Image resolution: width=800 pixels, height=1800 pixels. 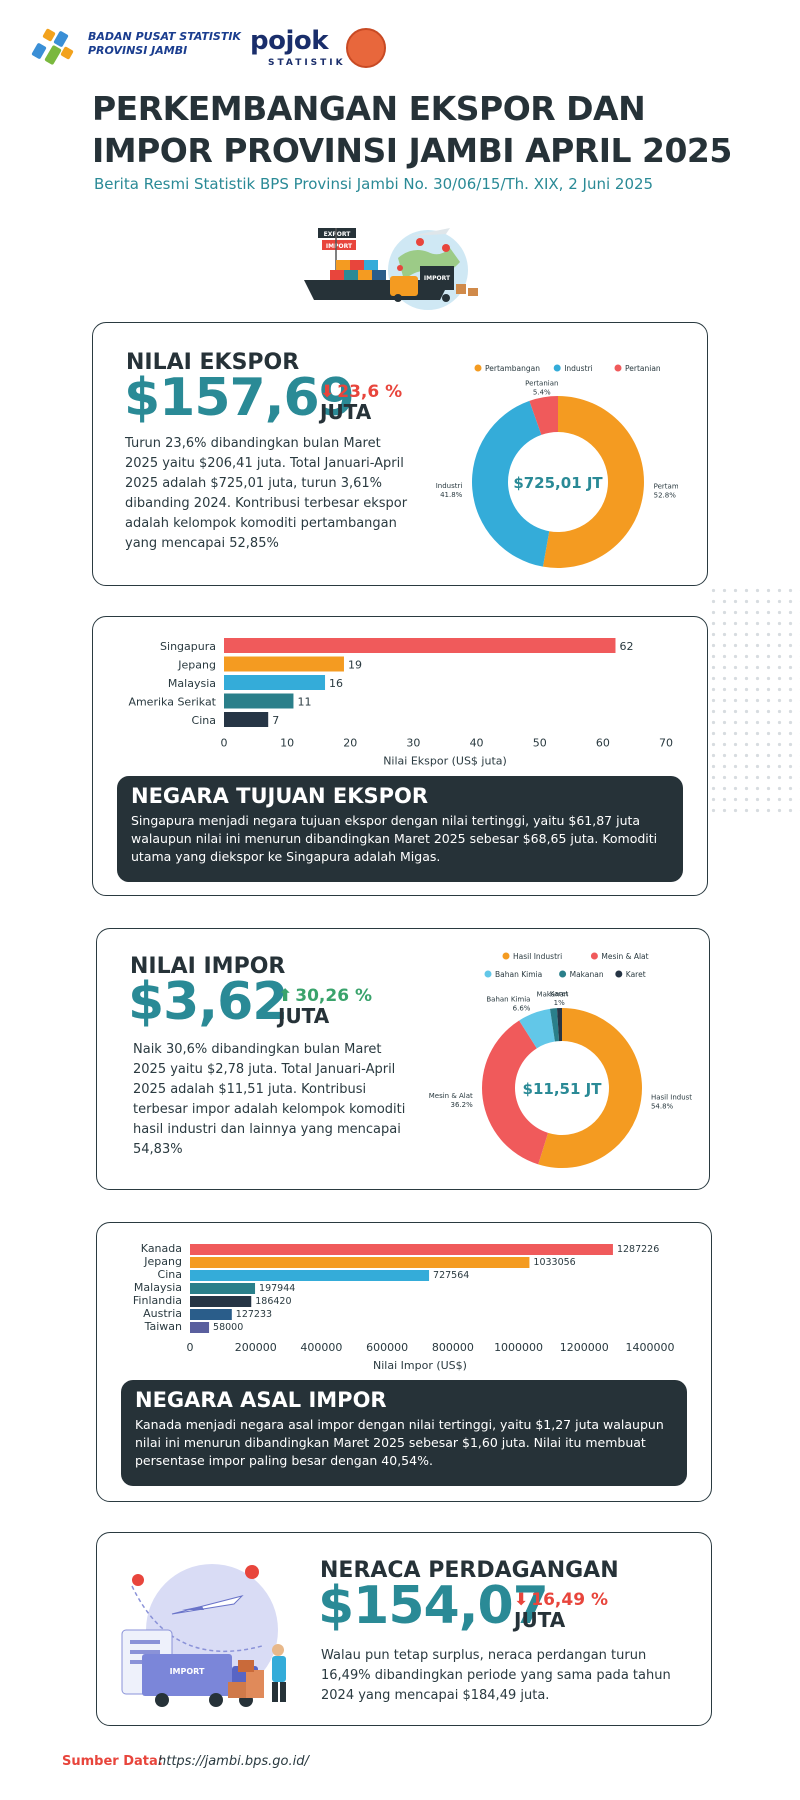 I want to click on slice-label: Makanan, so click(x=553, y=995).